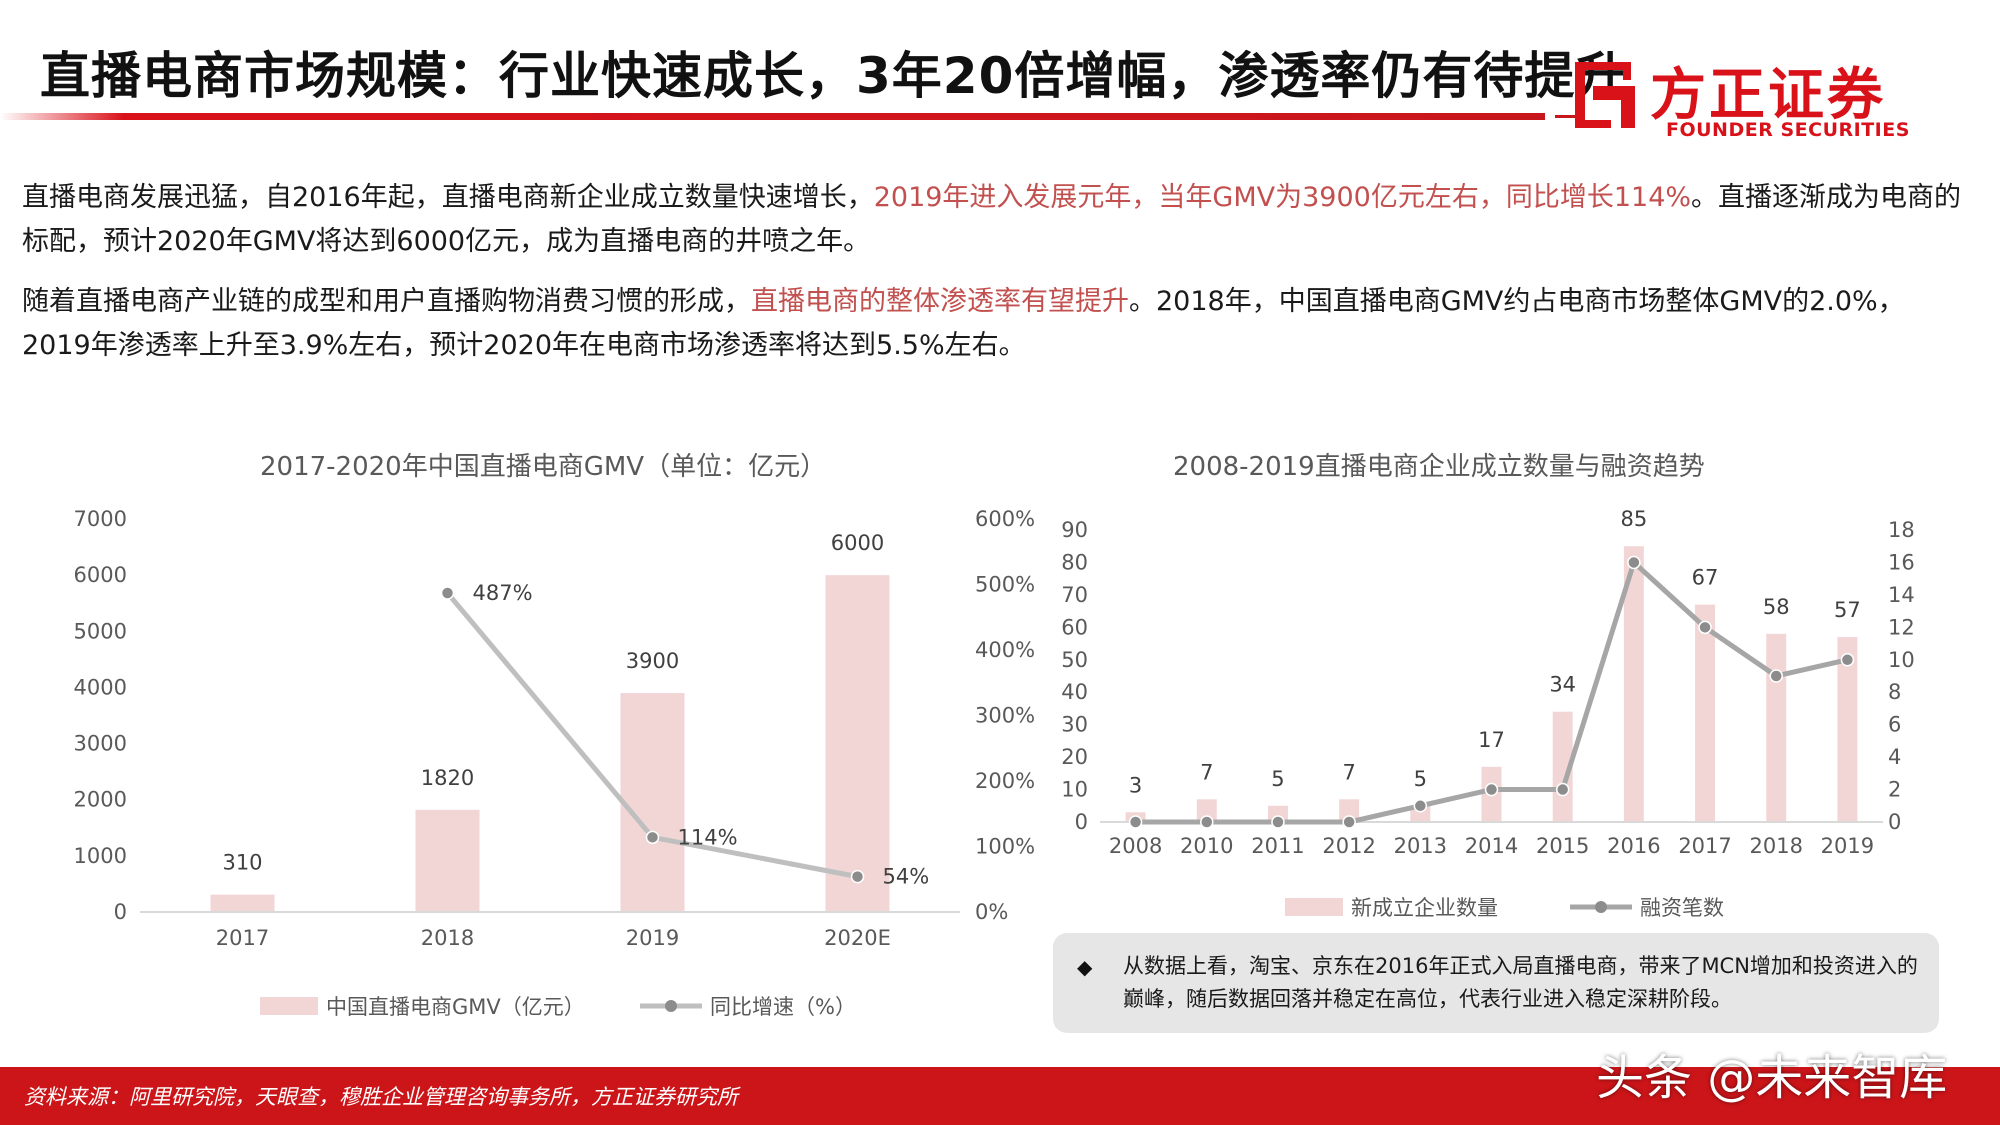  Describe the element at coordinates (1562, 846) in the screenshot. I see `x-axis-category-label: 2015` at that location.